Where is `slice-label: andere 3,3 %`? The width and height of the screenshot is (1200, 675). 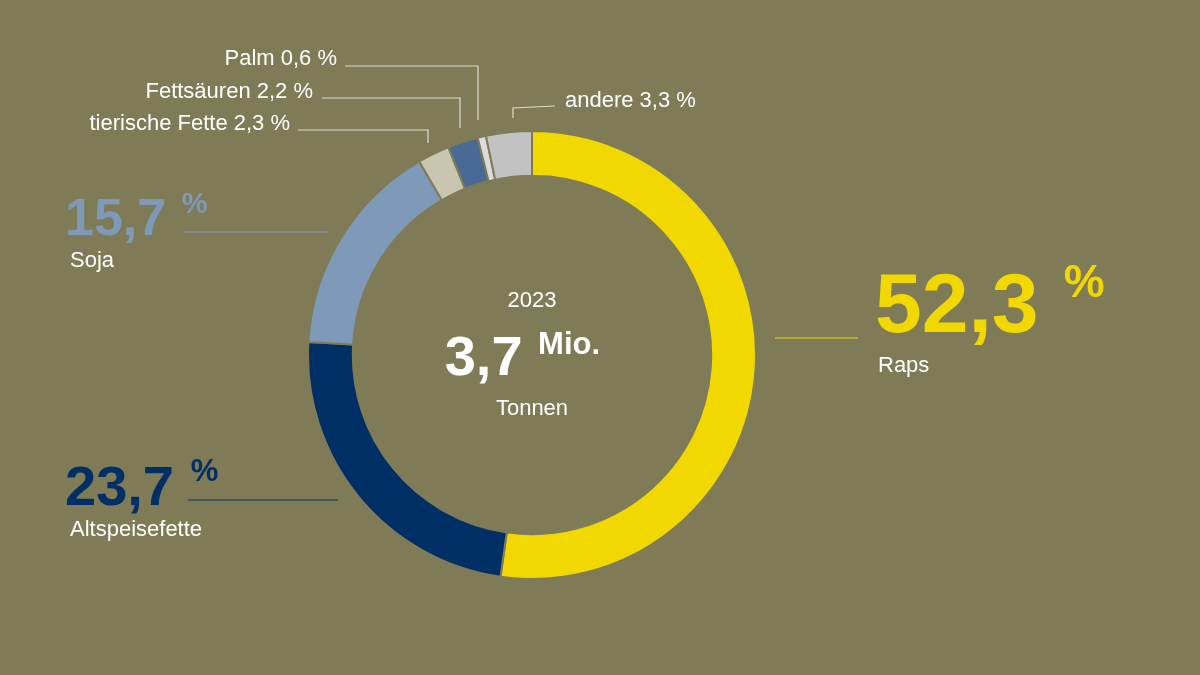 slice-label: andere 3,3 % is located at coordinates (630, 99).